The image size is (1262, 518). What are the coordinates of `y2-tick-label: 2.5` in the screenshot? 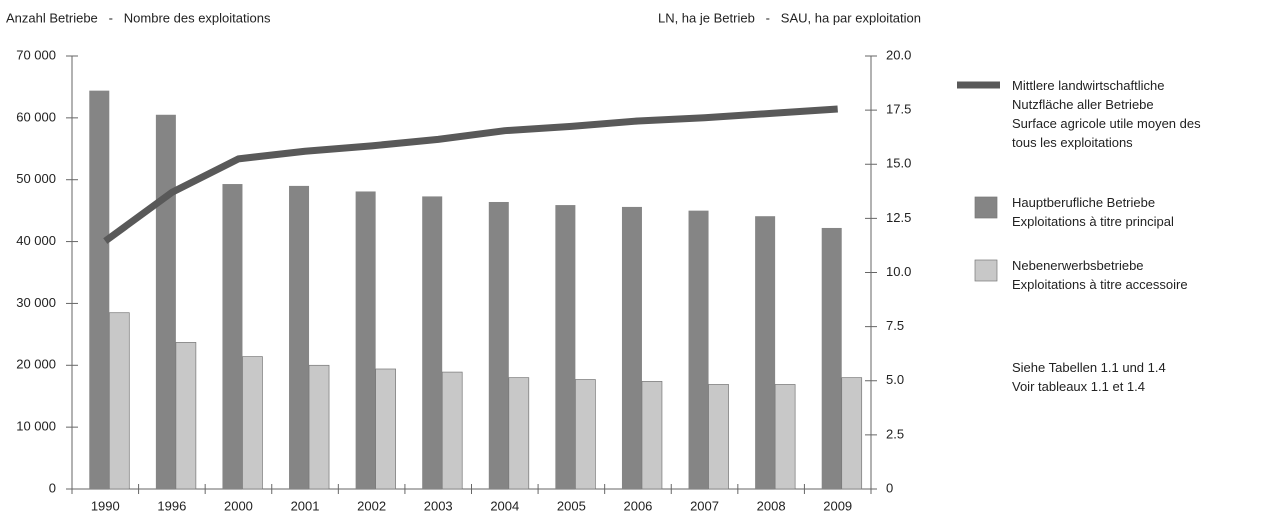 It's located at (895, 433).